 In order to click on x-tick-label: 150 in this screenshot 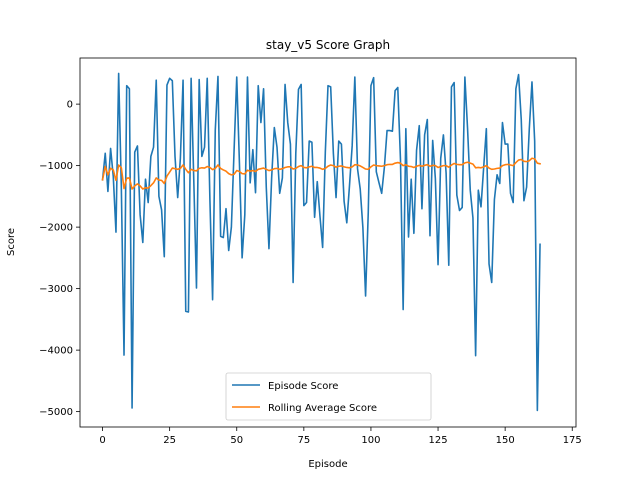, I will do `click(505, 440)`.